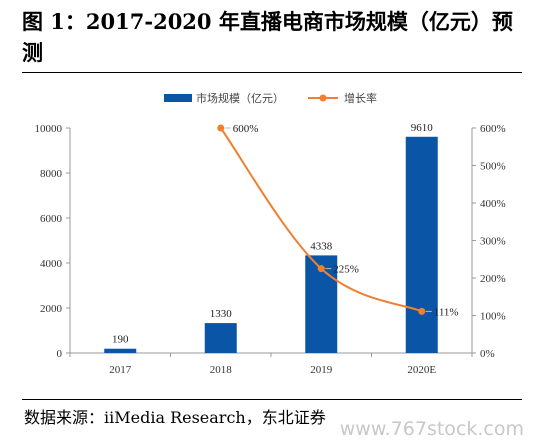 The height and width of the screenshot is (442, 542). I want to click on bar-data-label: 190, so click(120, 340).